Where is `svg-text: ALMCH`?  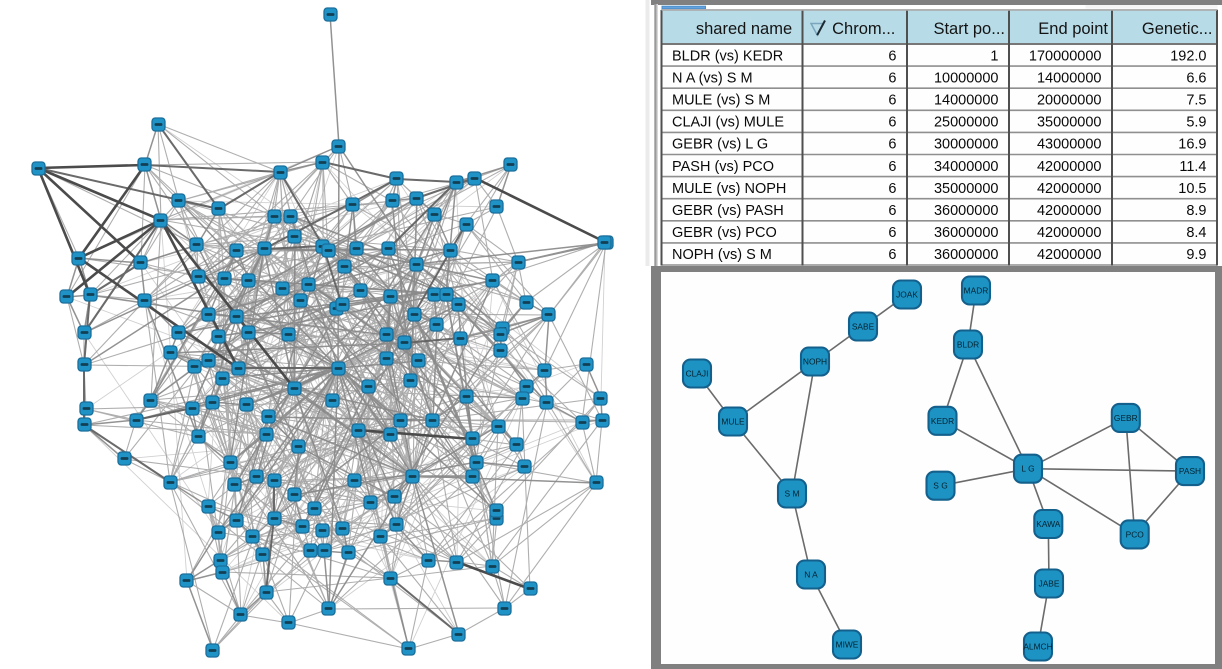
svg-text: ALMCH is located at coordinates (1037, 646).